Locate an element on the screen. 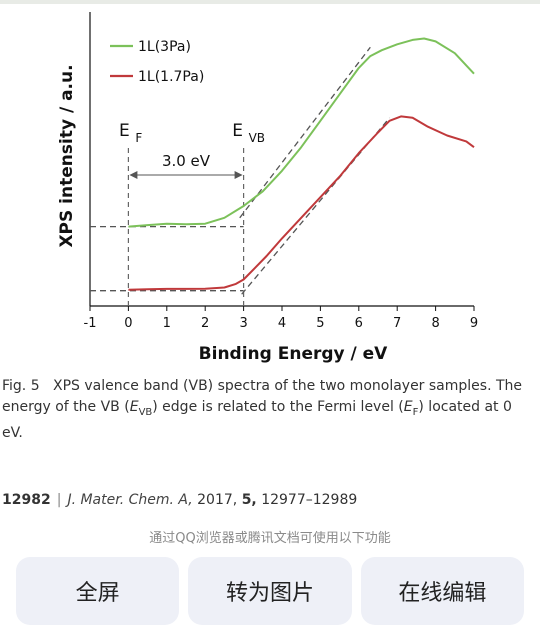  x-tick-label: 1 is located at coordinates (167, 323).